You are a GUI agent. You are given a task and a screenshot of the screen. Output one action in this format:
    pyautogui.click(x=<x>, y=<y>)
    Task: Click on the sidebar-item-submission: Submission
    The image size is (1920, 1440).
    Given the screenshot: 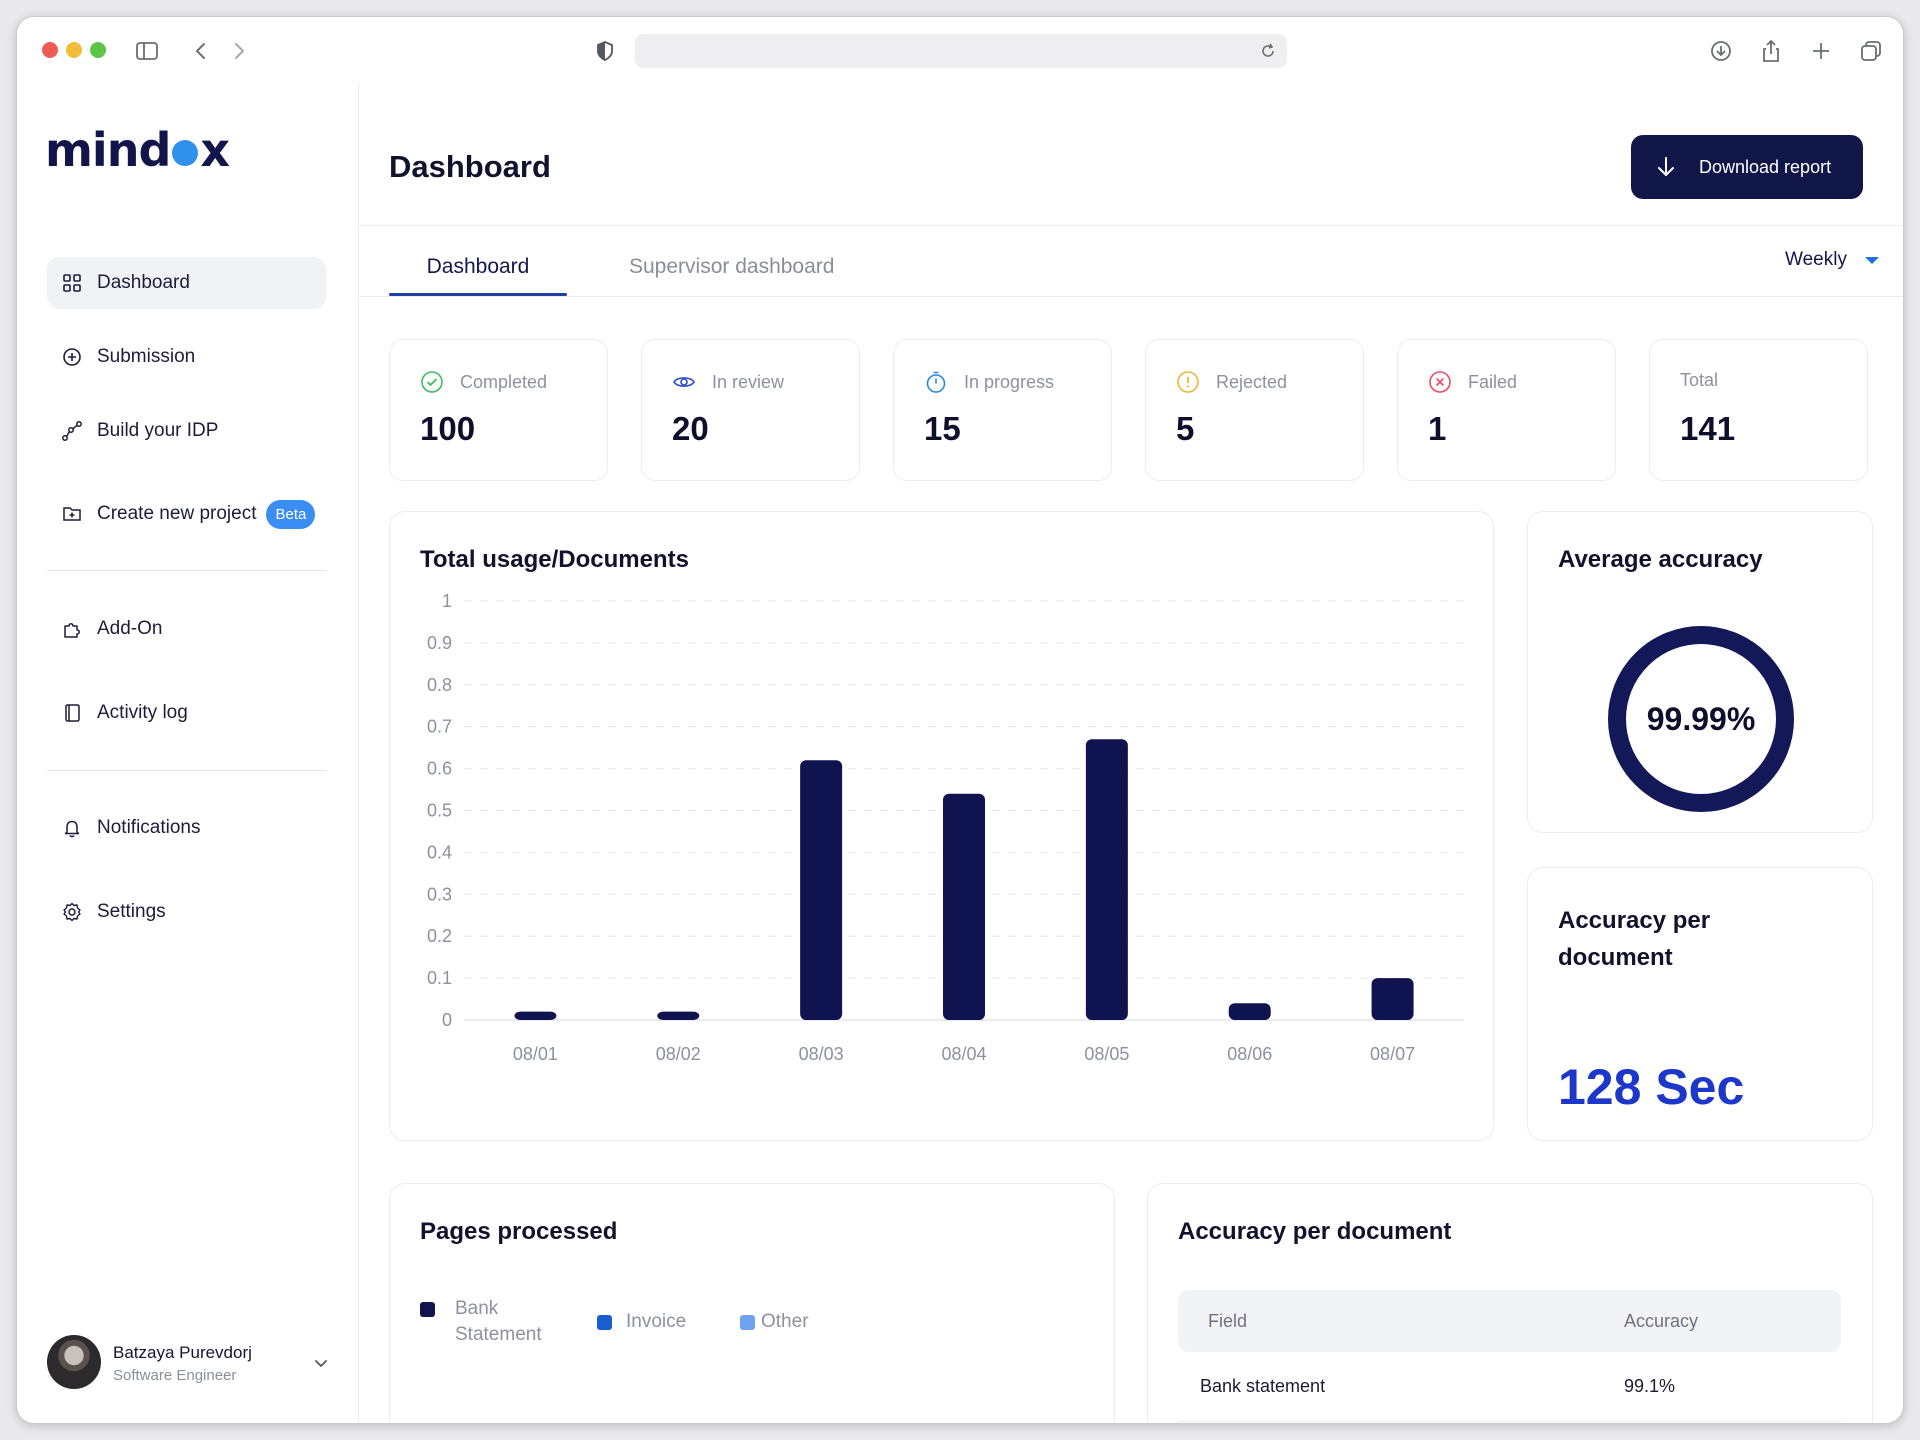 What is the action you would take?
    pyautogui.click(x=186, y=357)
    